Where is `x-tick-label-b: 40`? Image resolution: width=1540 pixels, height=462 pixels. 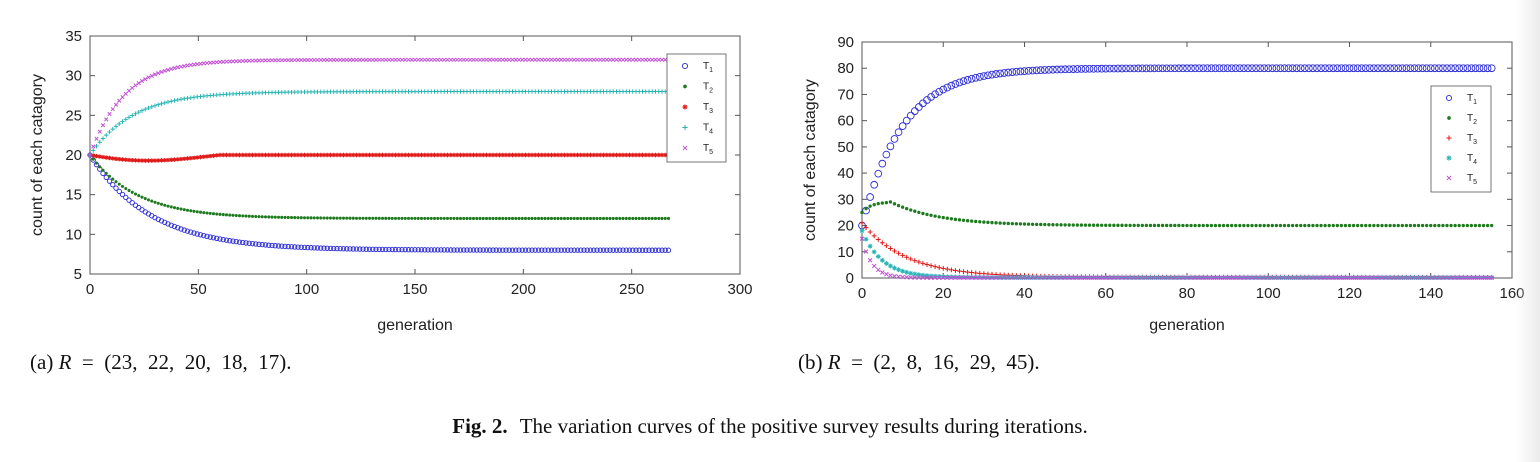 x-tick-label-b: 40 is located at coordinates (1024, 293).